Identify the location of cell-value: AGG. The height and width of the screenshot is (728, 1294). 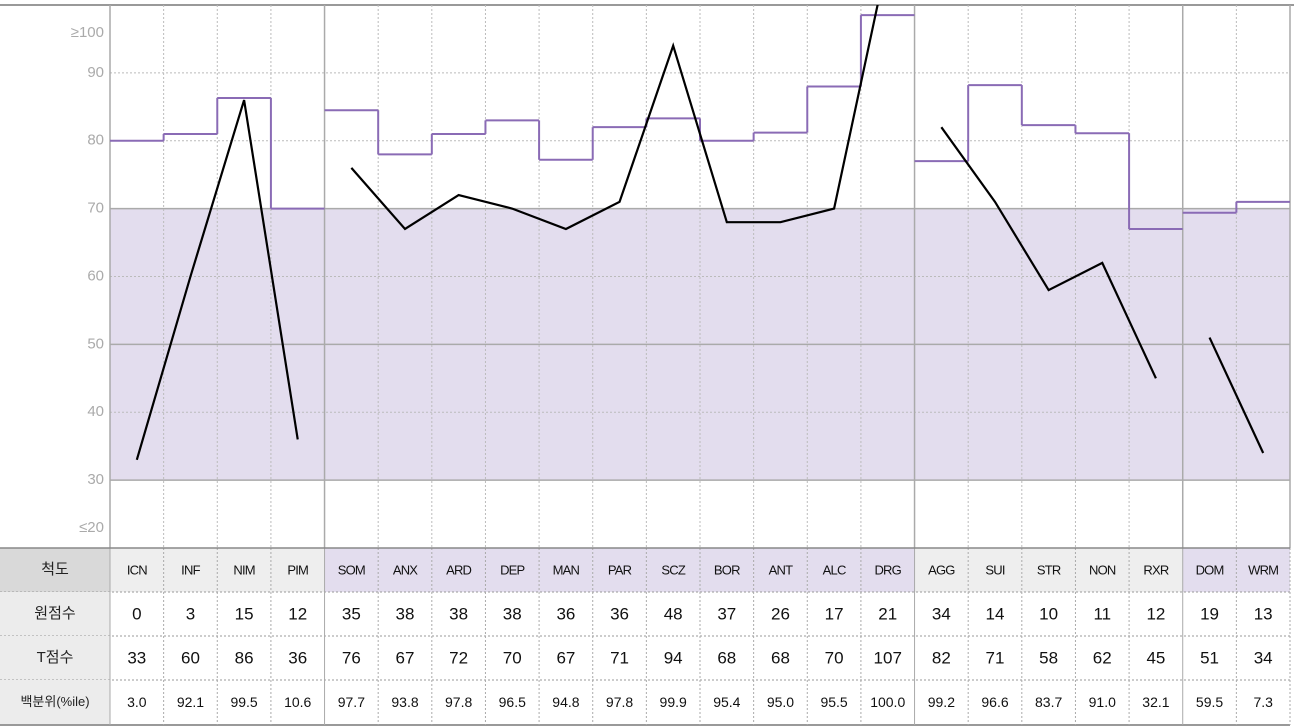
(941, 569).